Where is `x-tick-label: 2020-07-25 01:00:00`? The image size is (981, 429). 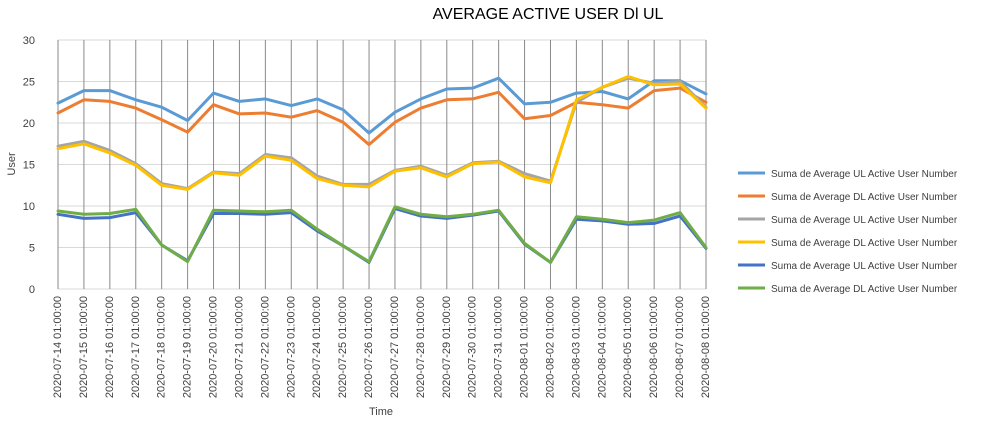
x-tick-label: 2020-07-25 01:00:00 is located at coordinates (343, 347).